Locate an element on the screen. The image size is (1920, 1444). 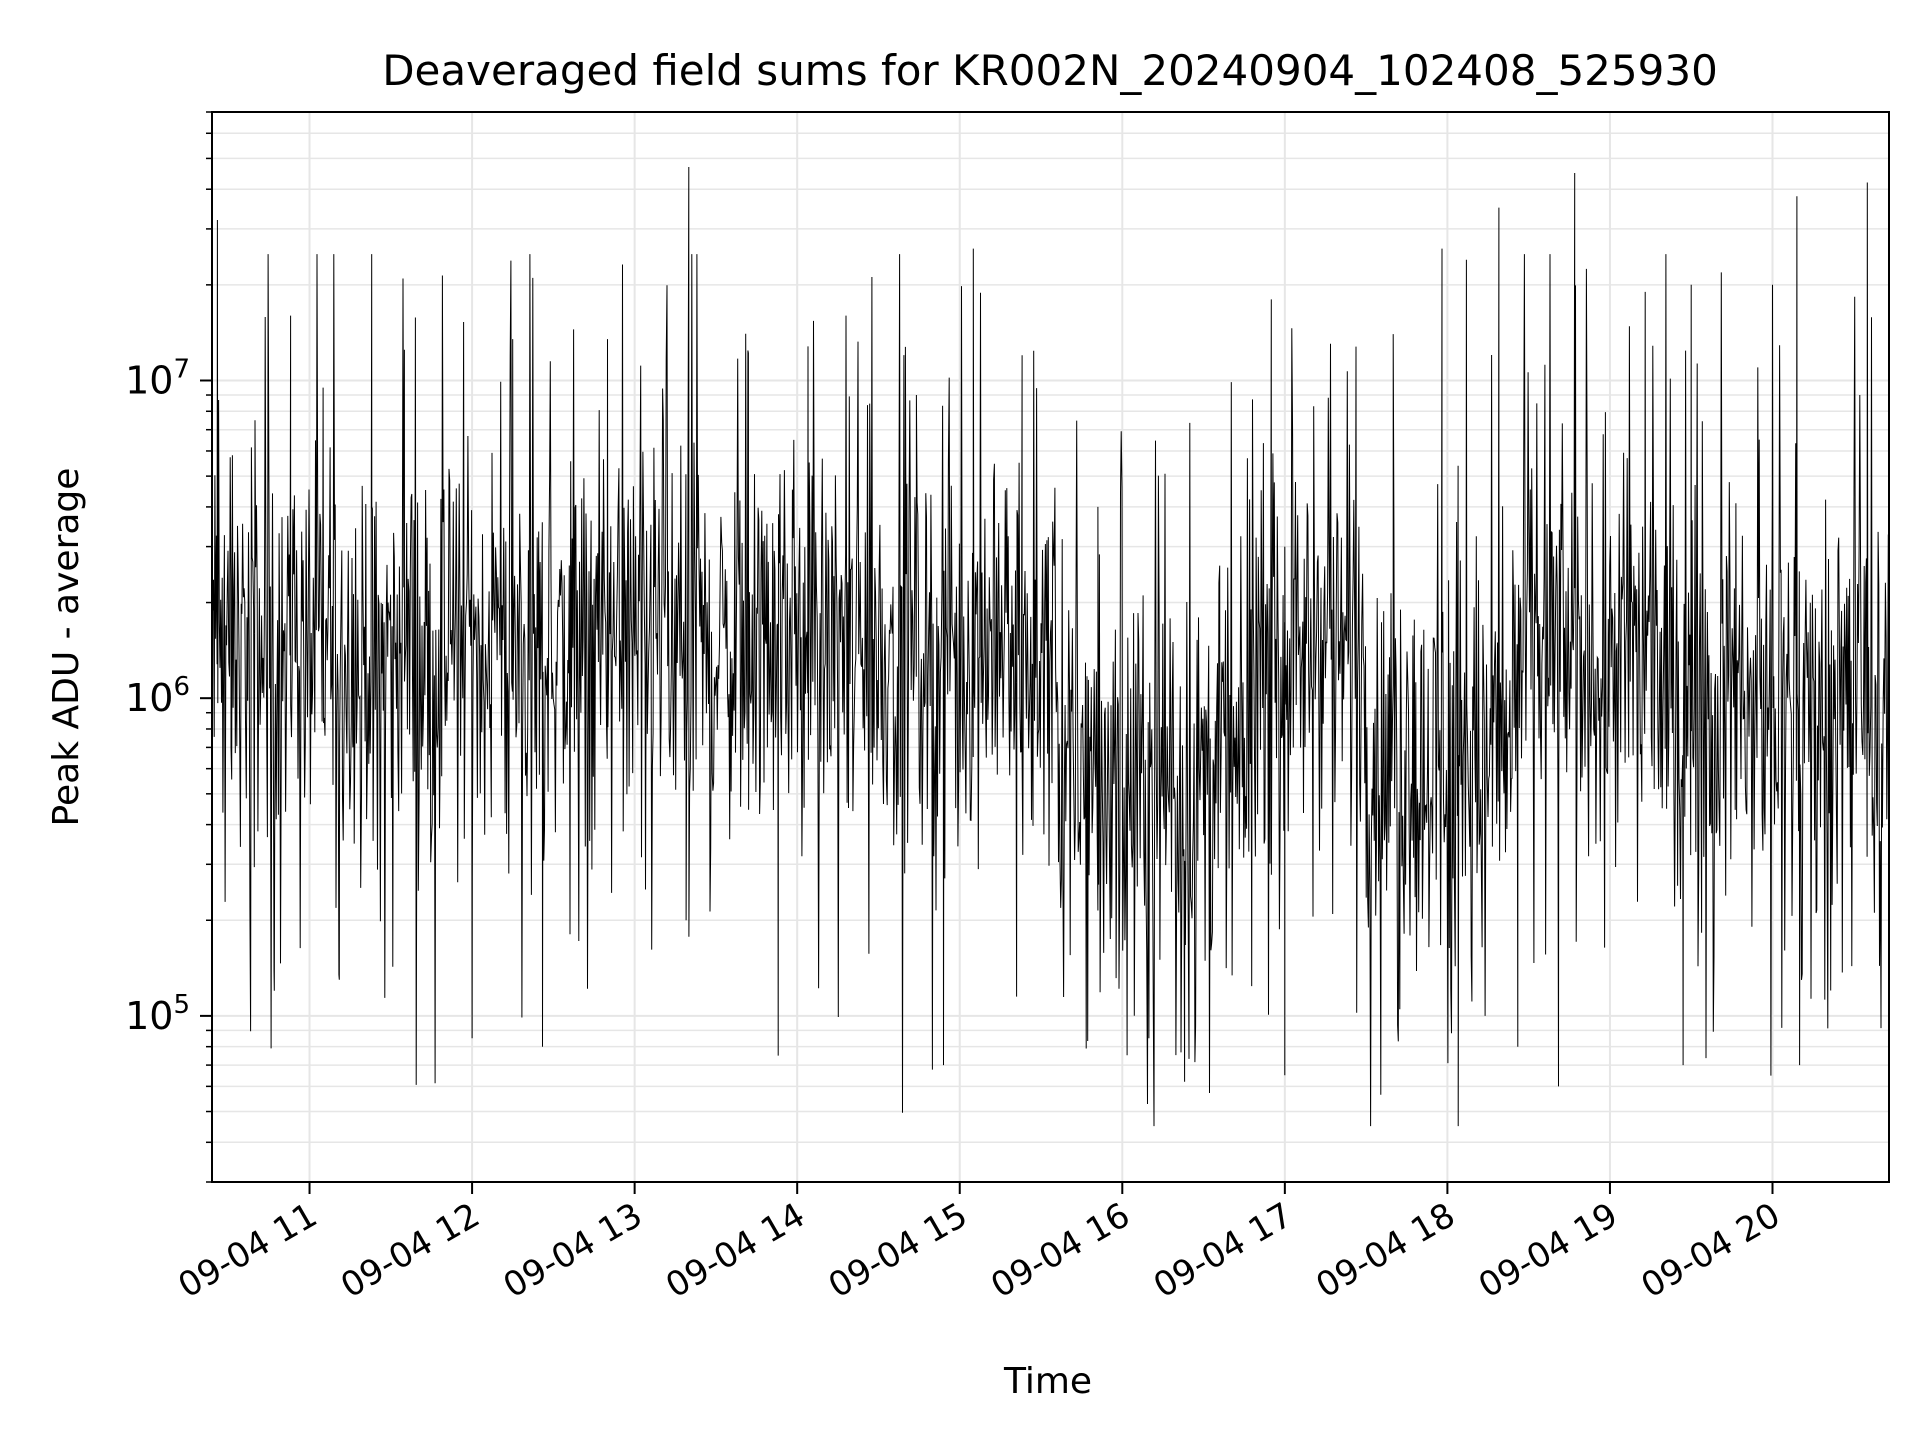
x-axis-label: Time is located at coordinates (1047, 1381).